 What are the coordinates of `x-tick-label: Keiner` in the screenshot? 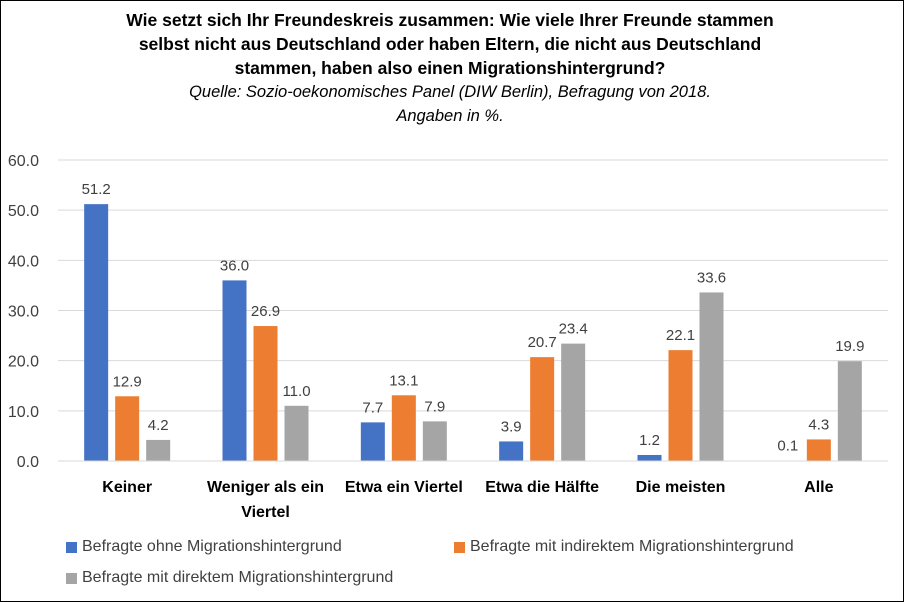 It's located at (127, 487).